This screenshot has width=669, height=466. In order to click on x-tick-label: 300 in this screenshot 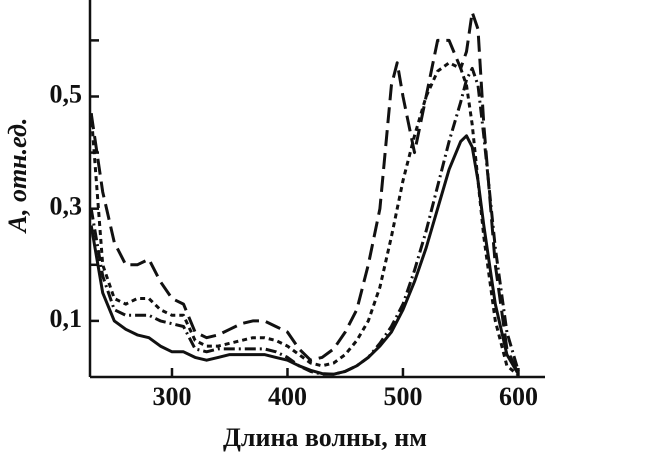, I will do `click(171, 396)`.